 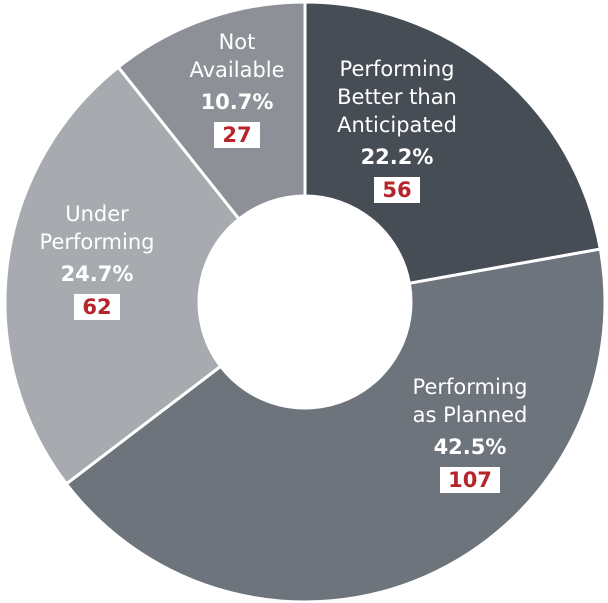 I want to click on category-name: Performing as Planned, so click(x=470, y=401).